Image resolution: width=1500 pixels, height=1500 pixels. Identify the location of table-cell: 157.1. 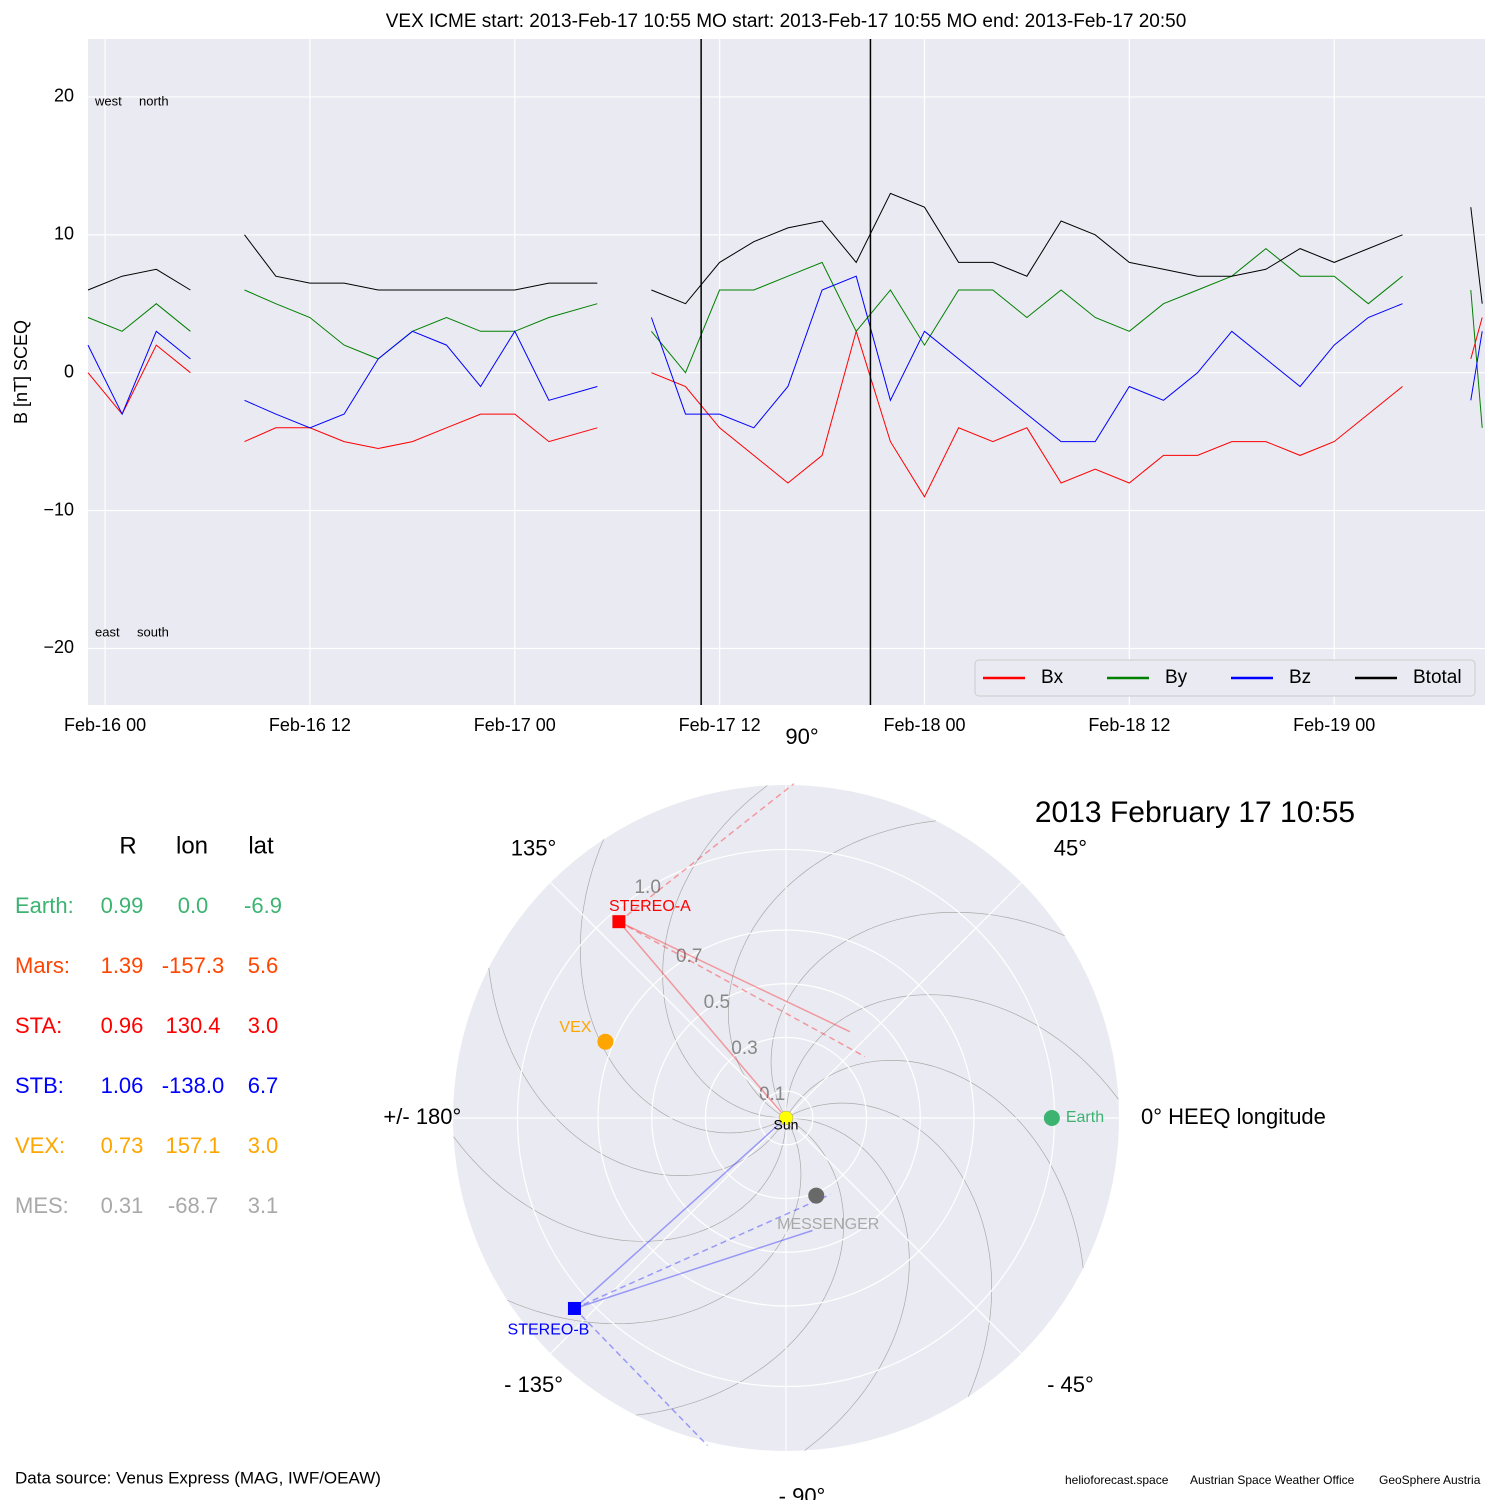
(192, 1145).